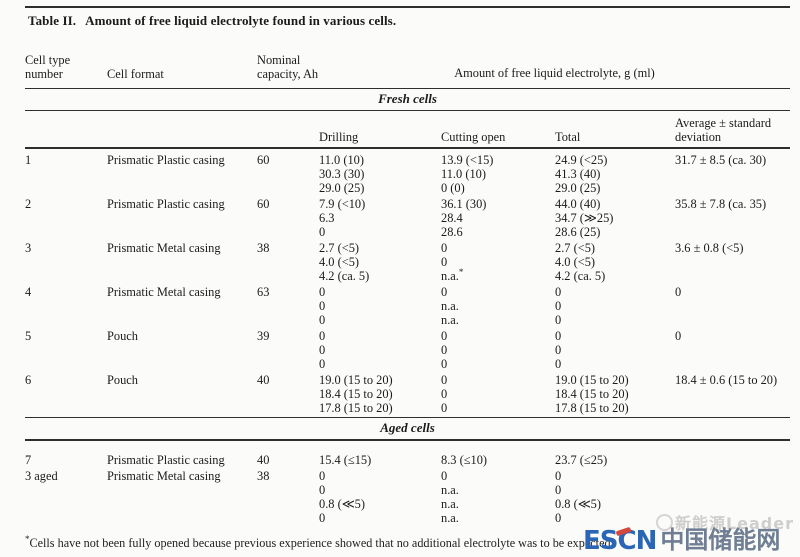 This screenshot has height=557, width=800. What do you see at coordinates (345, 459) in the screenshot?
I see `cell-drilling: 15.4 (≤15)` at bounding box center [345, 459].